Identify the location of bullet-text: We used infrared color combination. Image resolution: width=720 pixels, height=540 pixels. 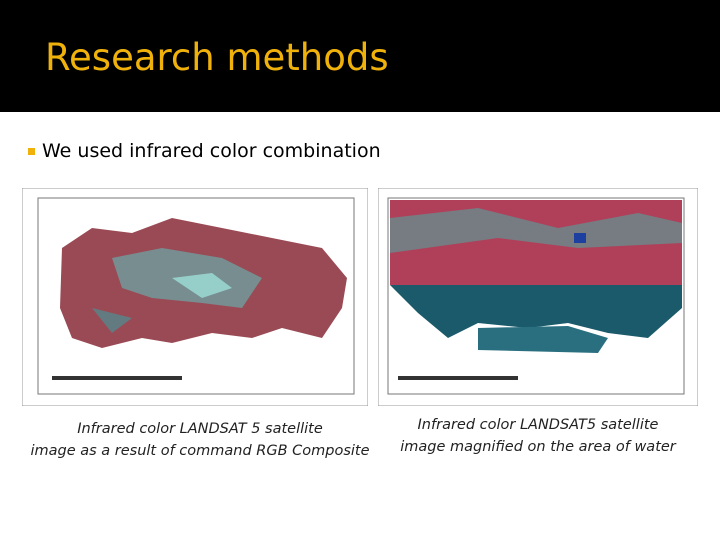
(204, 151).